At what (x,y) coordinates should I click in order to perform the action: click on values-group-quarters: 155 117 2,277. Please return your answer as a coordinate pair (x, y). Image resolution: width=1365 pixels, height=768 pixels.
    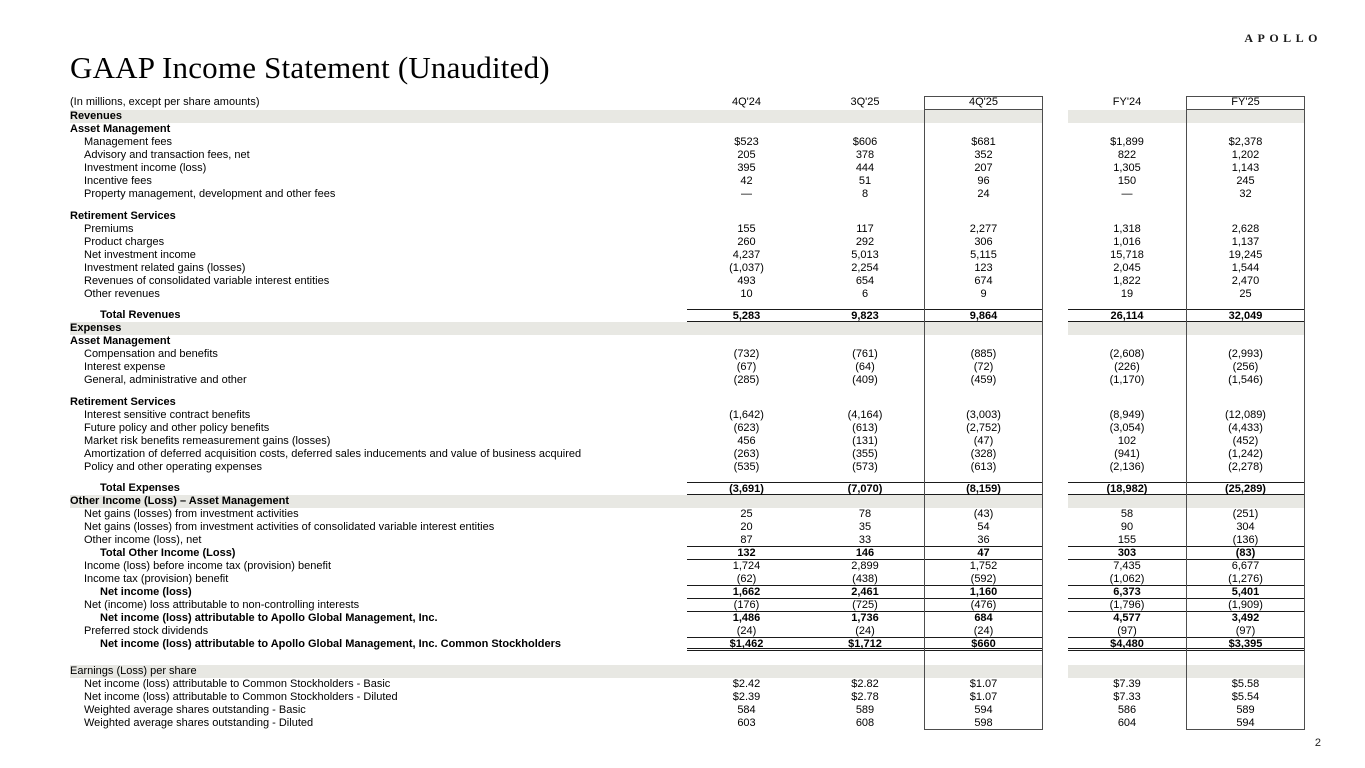
    Looking at the image, I should click on (865, 229).